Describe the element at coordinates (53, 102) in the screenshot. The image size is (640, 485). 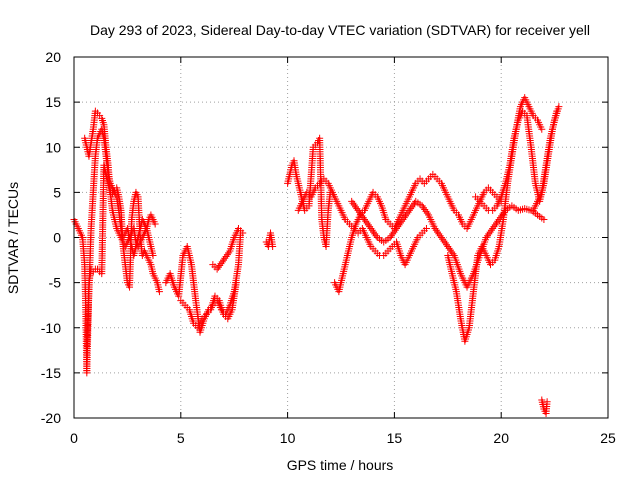
I see `y-tick-label: 15` at that location.